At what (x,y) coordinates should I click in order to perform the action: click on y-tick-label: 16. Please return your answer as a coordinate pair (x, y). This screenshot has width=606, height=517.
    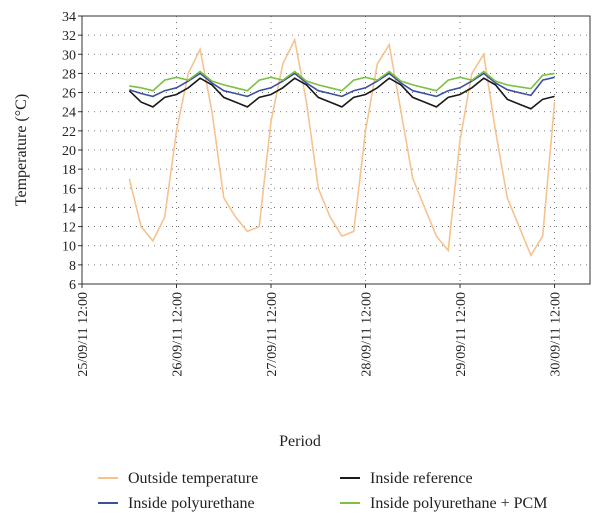
    Looking at the image, I should click on (69, 189).